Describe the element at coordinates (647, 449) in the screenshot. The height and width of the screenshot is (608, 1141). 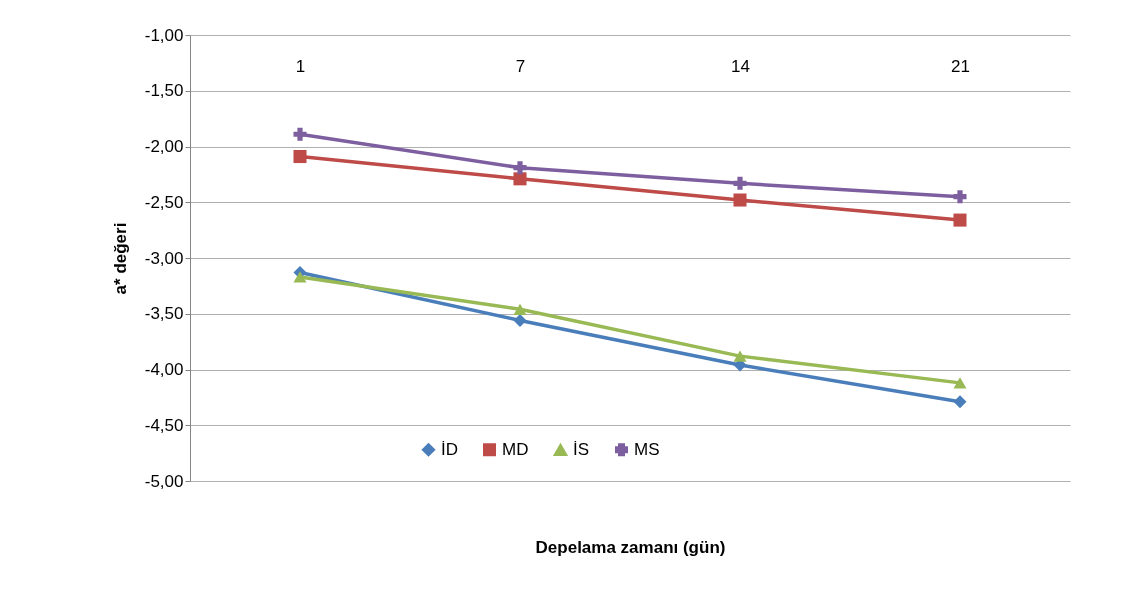
I see `legend-label: MS` at that location.